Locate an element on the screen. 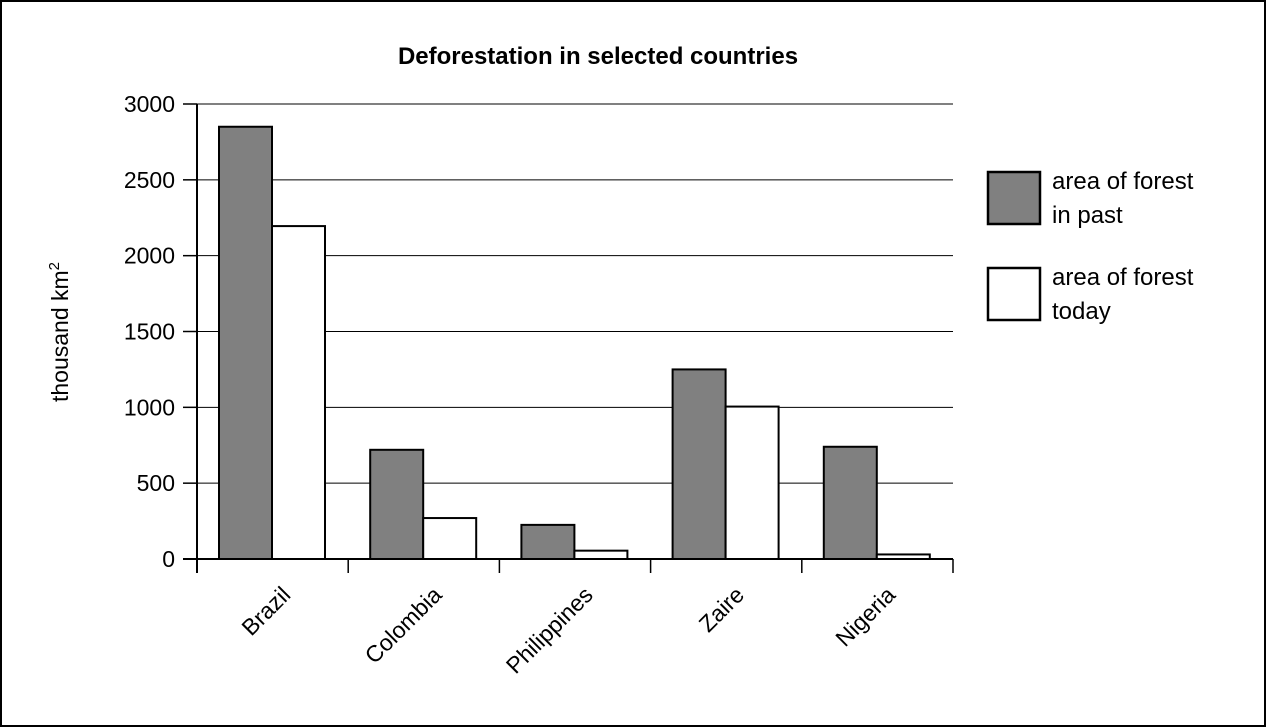  bar-zaire-today is located at coordinates (752, 483).